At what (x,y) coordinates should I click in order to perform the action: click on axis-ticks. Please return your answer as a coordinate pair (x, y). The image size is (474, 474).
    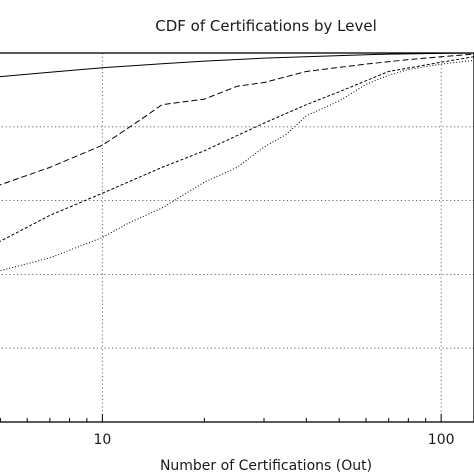
    Looking at the image, I should click on (221, 418).